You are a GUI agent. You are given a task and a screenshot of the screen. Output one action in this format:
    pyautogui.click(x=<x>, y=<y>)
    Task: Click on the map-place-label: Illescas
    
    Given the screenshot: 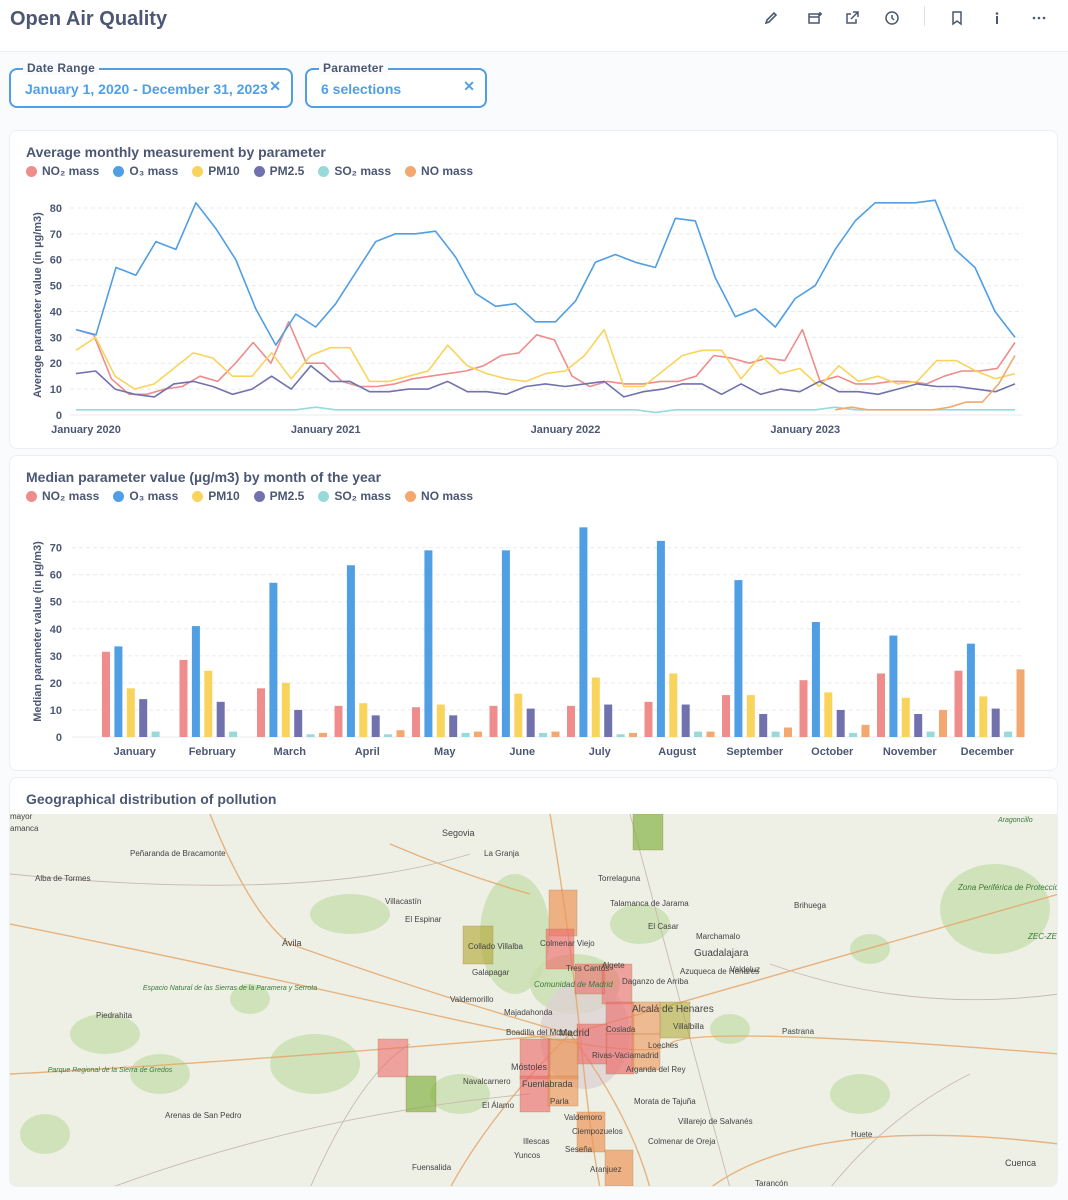 What is the action you would take?
    pyautogui.click(x=536, y=1141)
    